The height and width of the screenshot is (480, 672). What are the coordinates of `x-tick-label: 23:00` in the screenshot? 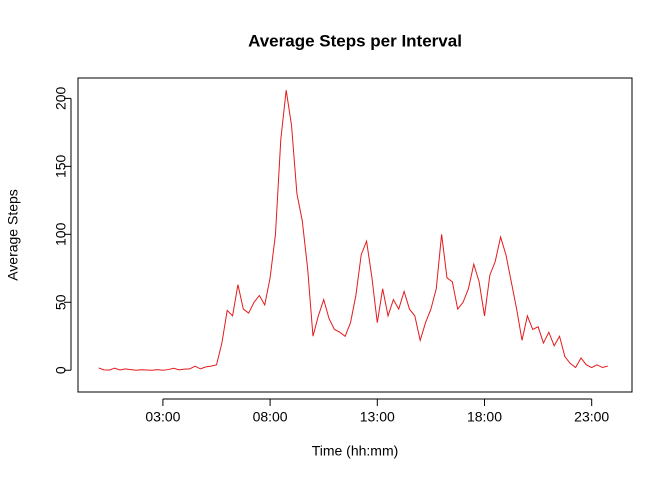 It's located at (591, 417).